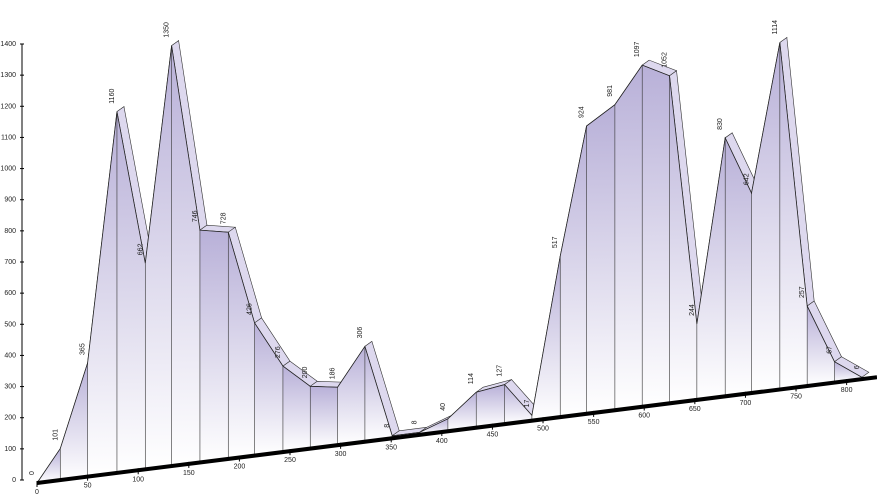 This screenshot has height=498, width=877. I want to click on value-label: 642, so click(747, 179).